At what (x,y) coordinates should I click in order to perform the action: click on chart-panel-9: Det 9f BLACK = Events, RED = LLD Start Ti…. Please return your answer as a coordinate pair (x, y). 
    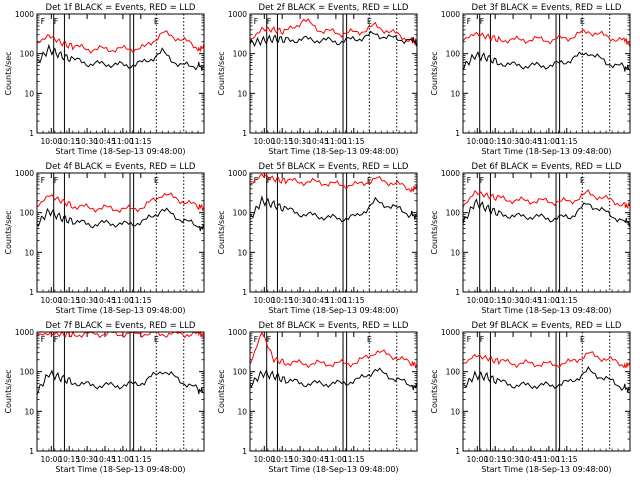
    Looking at the image, I should click on (530, 397).